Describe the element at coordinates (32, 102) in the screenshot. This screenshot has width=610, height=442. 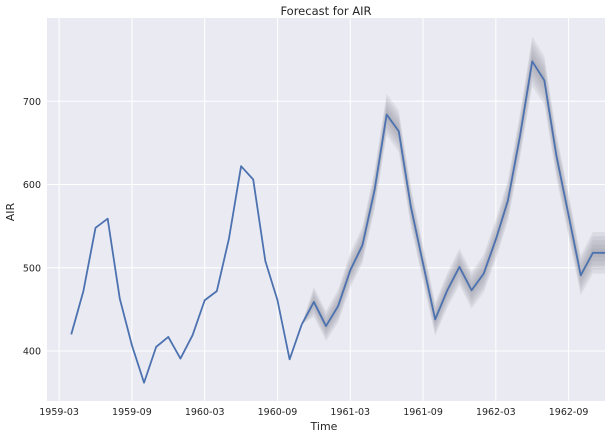
I see `y-tick-label: 700` at that location.